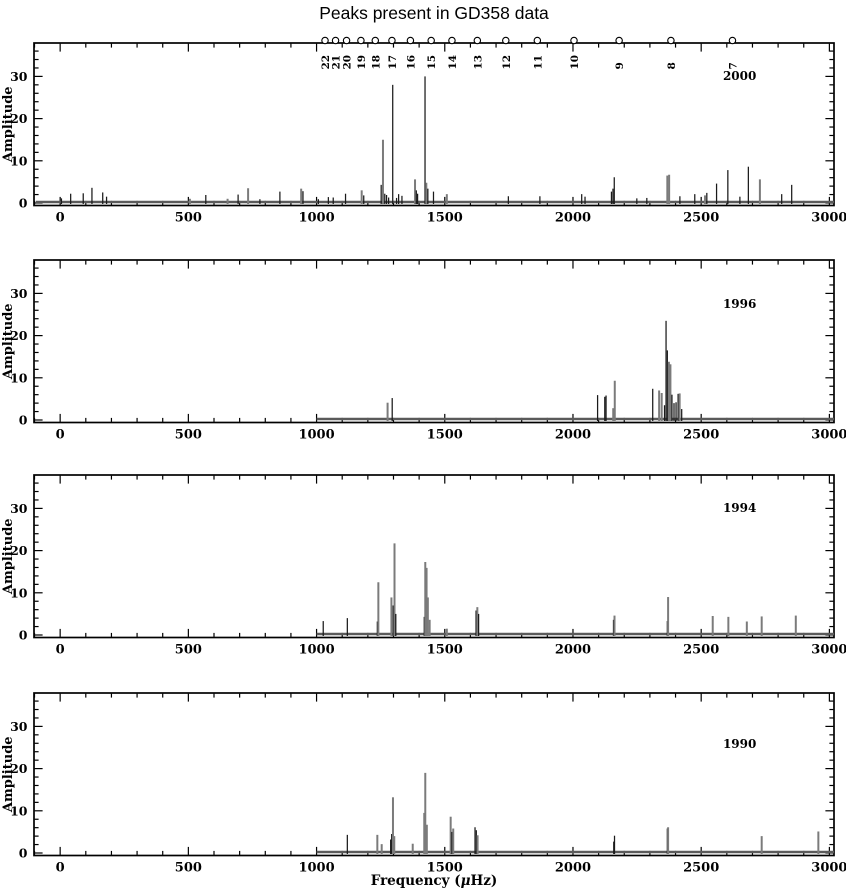  What do you see at coordinates (478, 62) in the screenshot?
I see `mode-marker-label: 13` at bounding box center [478, 62].